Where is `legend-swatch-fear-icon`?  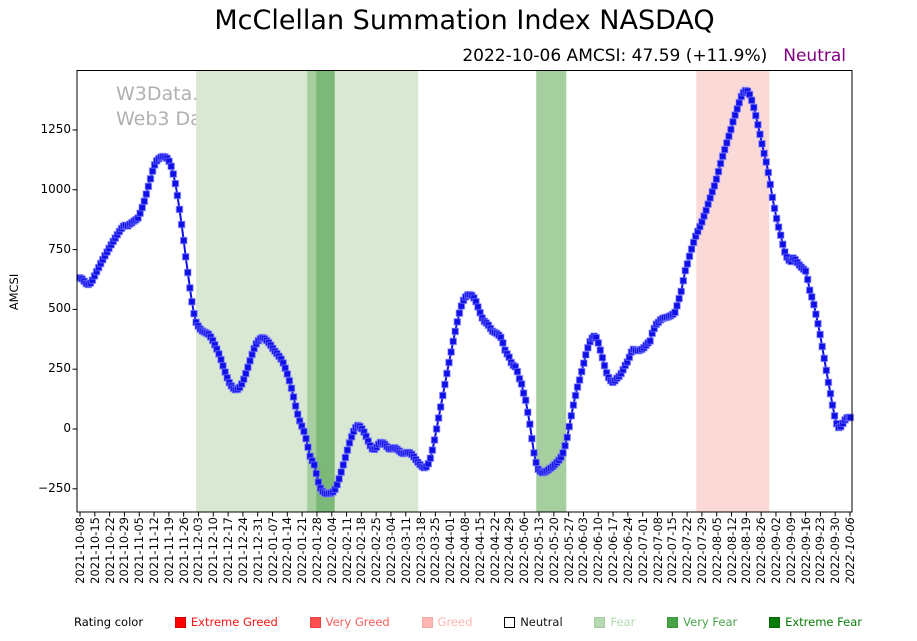
legend-swatch-fear-icon is located at coordinates (600, 622).